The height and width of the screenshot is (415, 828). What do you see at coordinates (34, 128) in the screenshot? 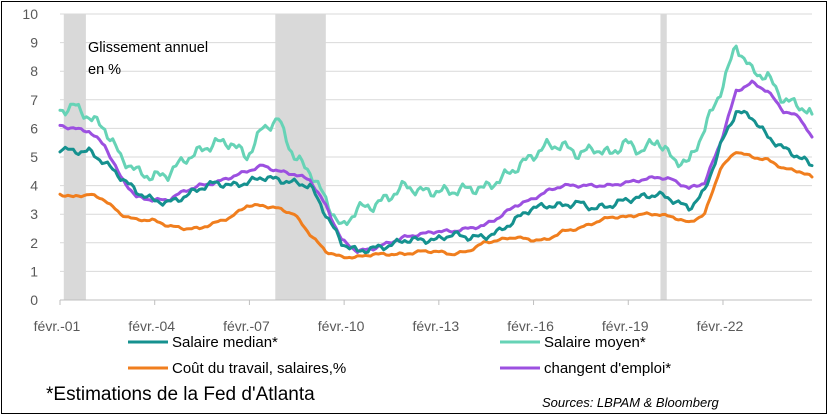
I see `y-tick-label: 6` at bounding box center [34, 128].